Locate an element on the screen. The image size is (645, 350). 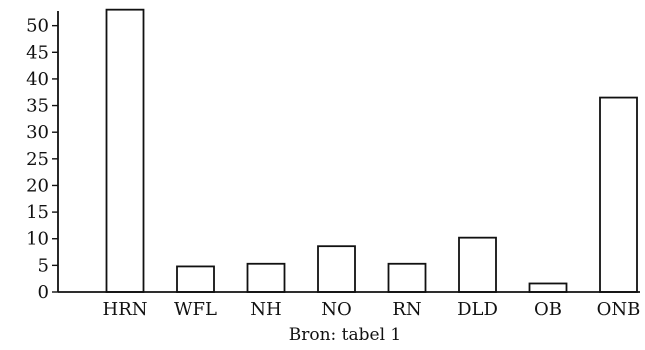
bar-hrn is located at coordinates (125, 150).